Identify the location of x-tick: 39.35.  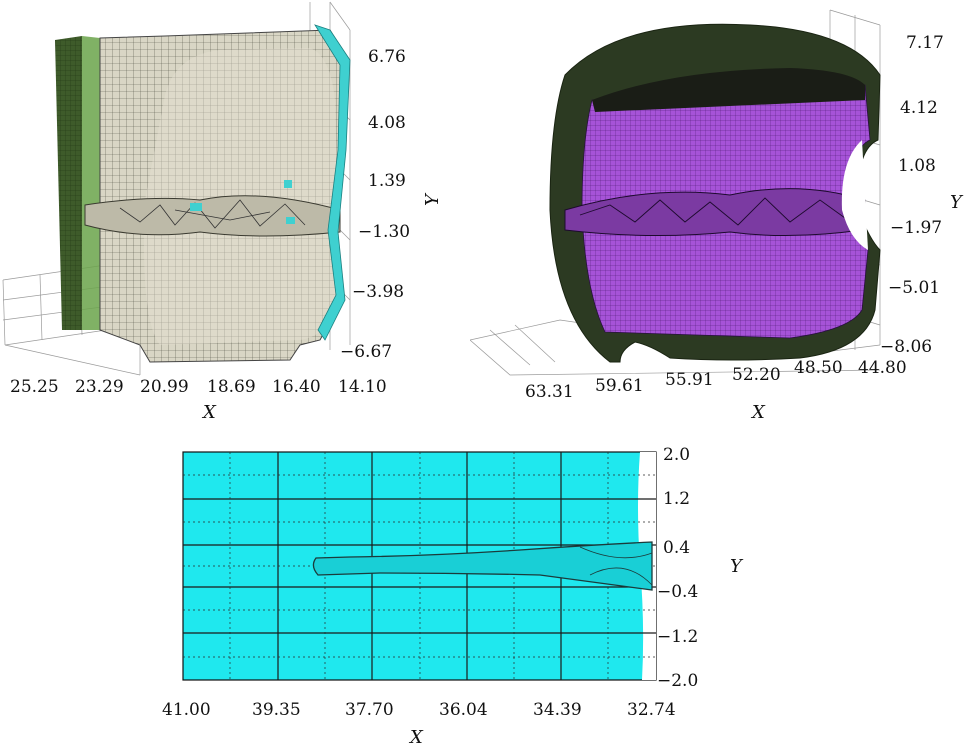
(276, 710).